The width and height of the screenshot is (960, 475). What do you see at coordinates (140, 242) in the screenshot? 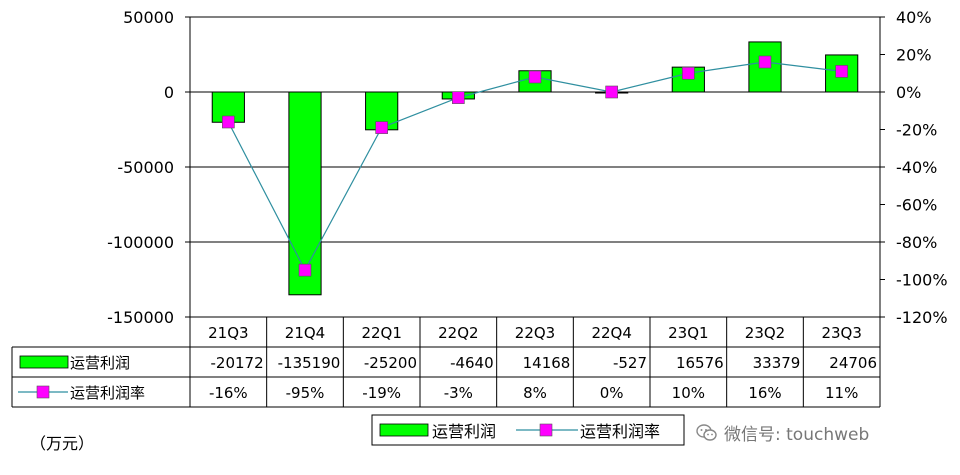
I see `y-left-tick-label: -100000` at bounding box center [140, 242].